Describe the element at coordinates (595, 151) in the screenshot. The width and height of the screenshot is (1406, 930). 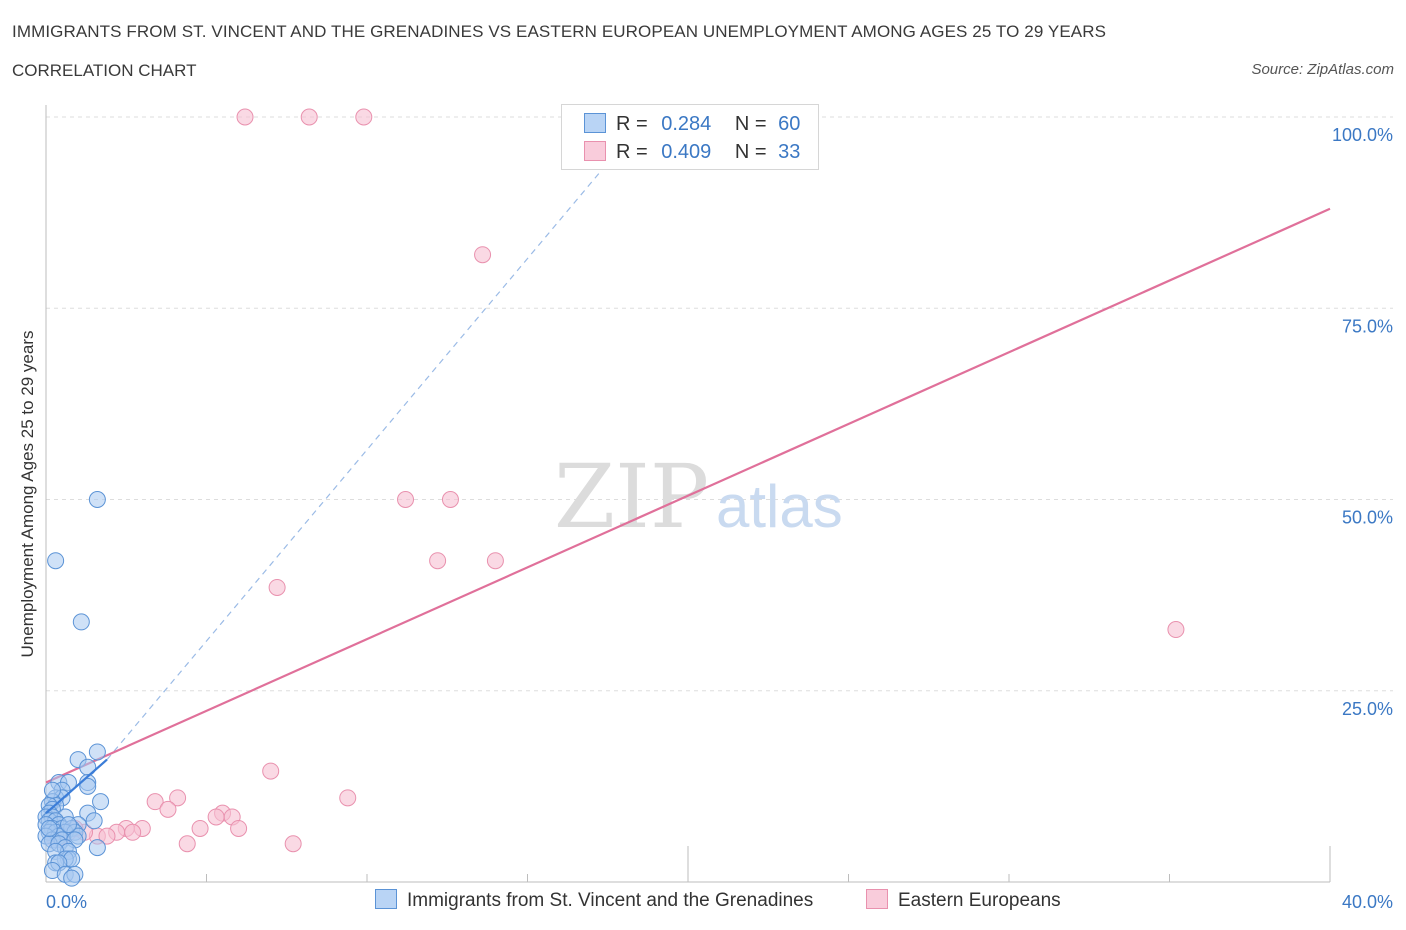
I see `legend-swatch-pink` at that location.